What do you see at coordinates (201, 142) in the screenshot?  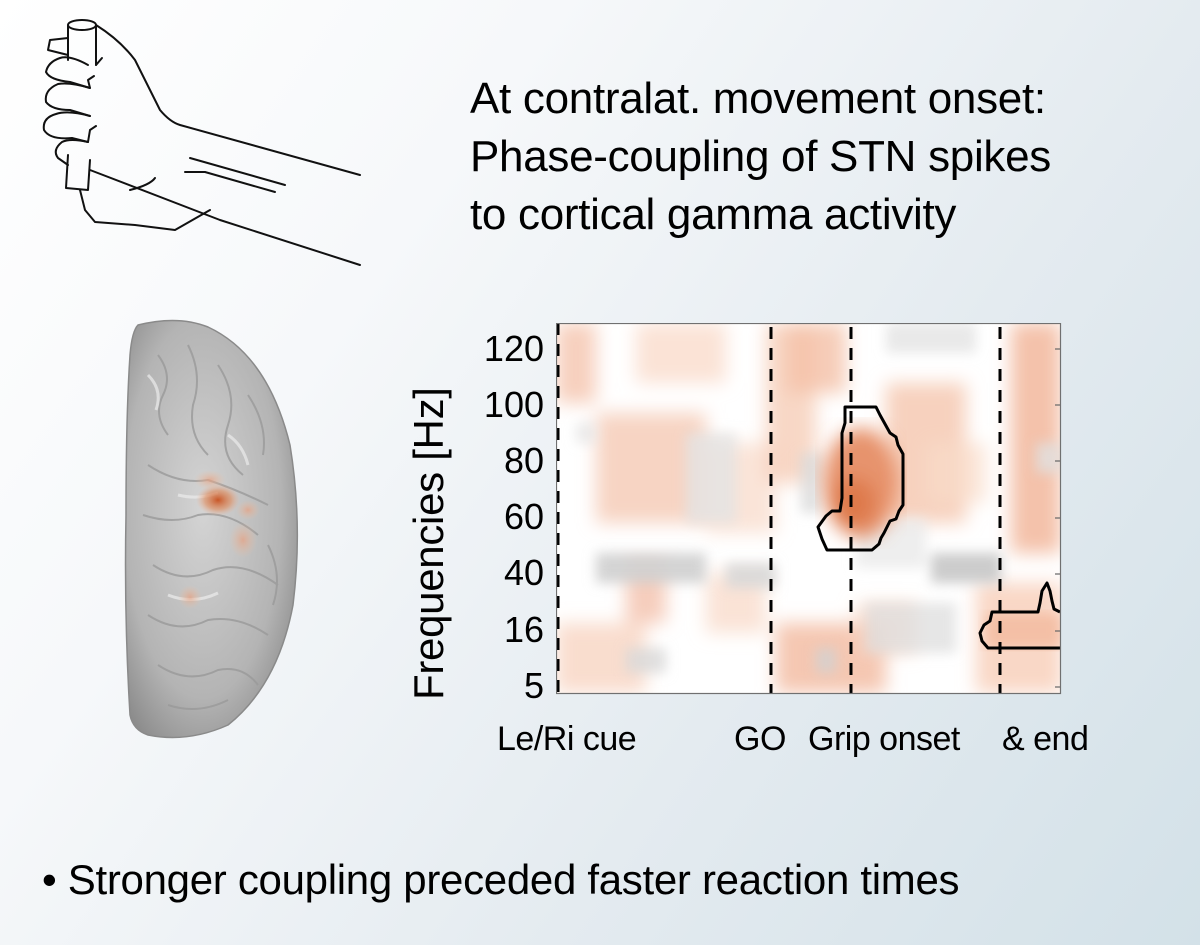 I see `hand-grip-illustration` at bounding box center [201, 142].